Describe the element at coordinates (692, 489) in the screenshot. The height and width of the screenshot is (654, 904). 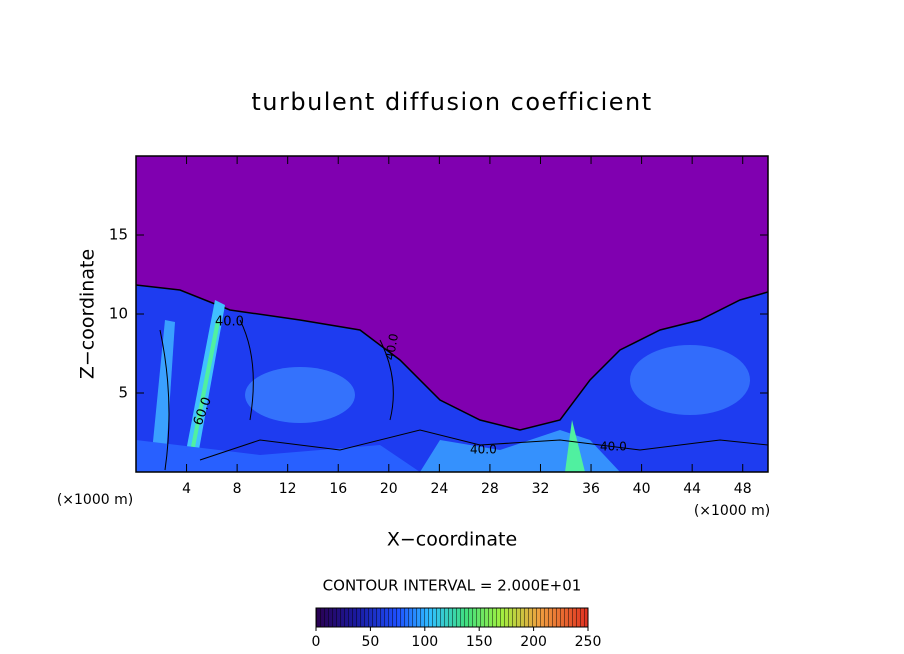
I see `x-tick-label: 44` at that location.